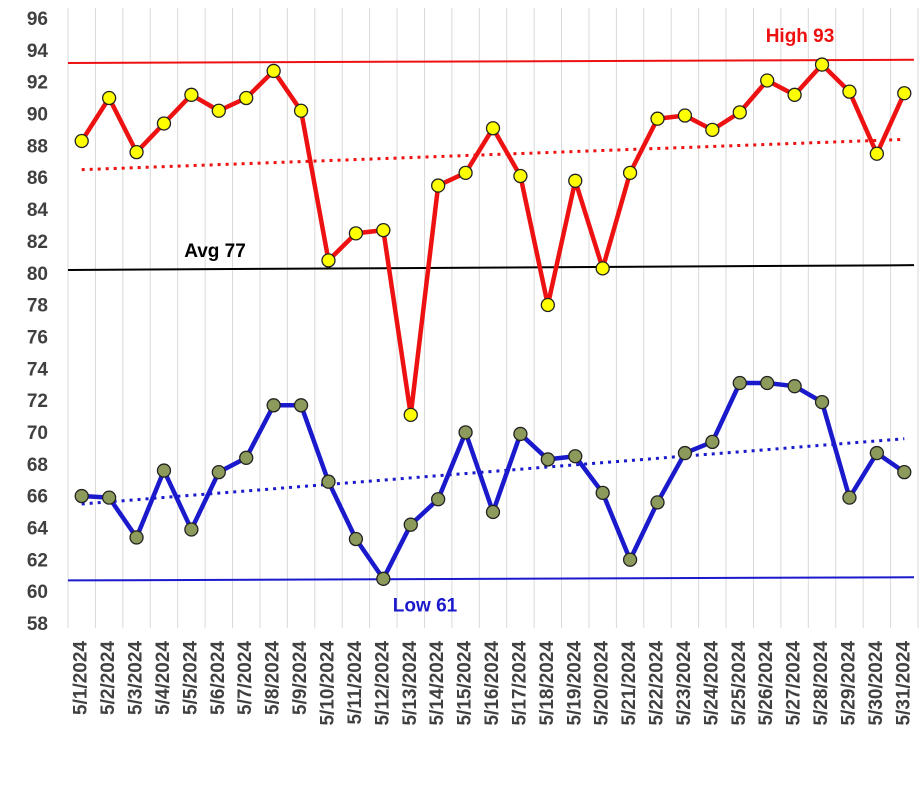 The width and height of the screenshot is (922, 808). I want to click on x-tick-label: 5/16/2024, so click(492, 683).